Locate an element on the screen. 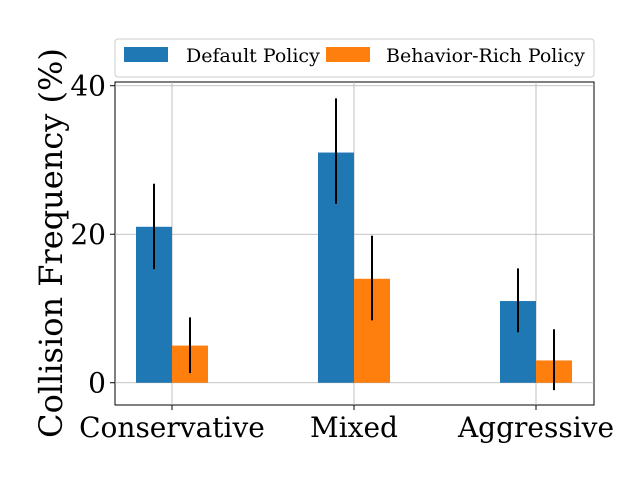 The image size is (640, 480). y-axis-label: Collision Frequency (%) is located at coordinates (51, 243).